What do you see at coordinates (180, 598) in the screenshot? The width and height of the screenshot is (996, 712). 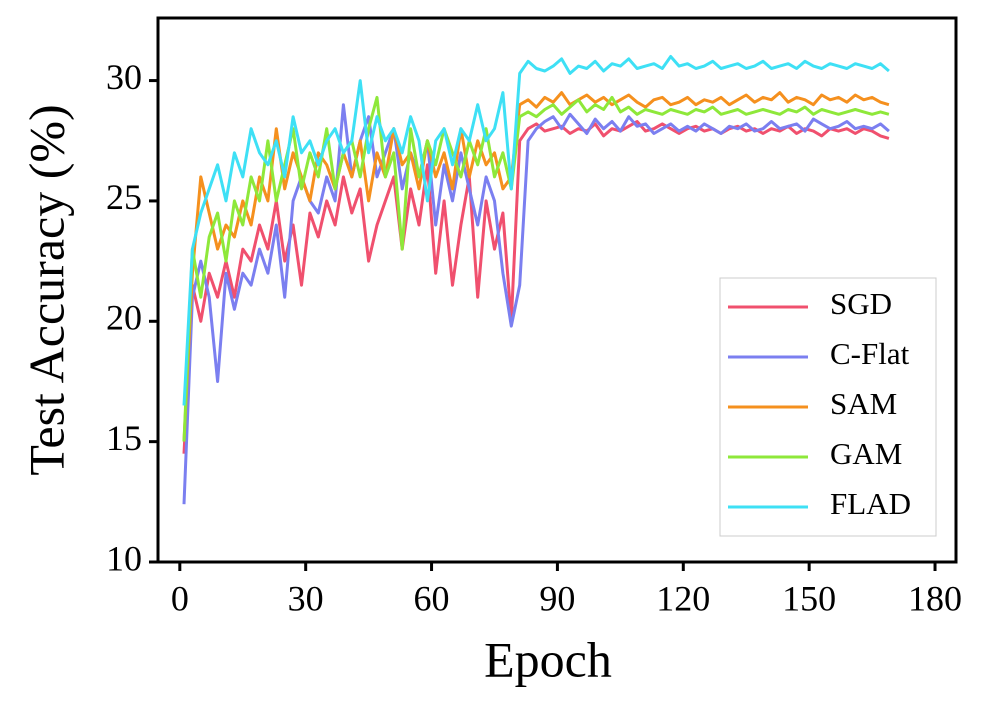 I see `x-tick-label: 0` at bounding box center [180, 598].